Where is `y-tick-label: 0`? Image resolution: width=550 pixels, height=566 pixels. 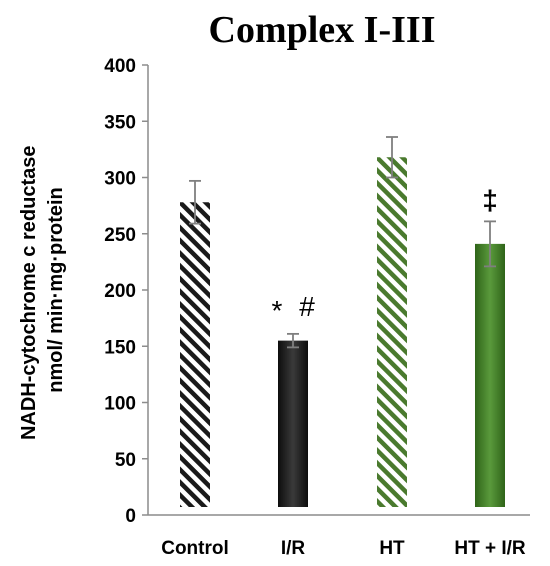
y-tick-label: 0 is located at coordinates (130, 516).